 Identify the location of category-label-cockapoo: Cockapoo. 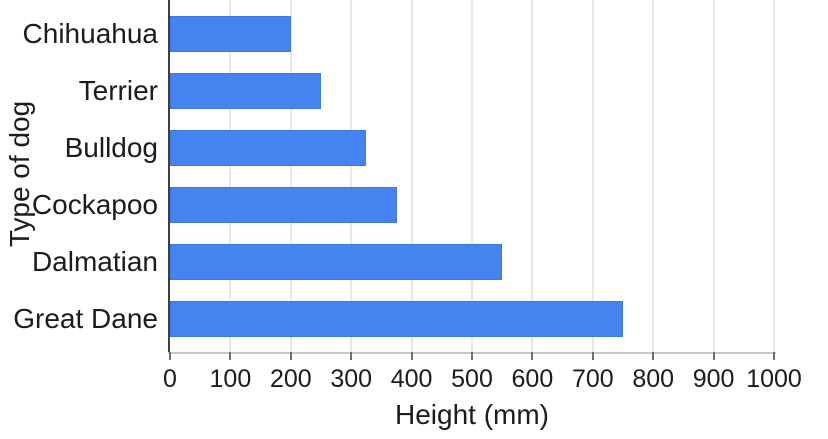
(94, 204).